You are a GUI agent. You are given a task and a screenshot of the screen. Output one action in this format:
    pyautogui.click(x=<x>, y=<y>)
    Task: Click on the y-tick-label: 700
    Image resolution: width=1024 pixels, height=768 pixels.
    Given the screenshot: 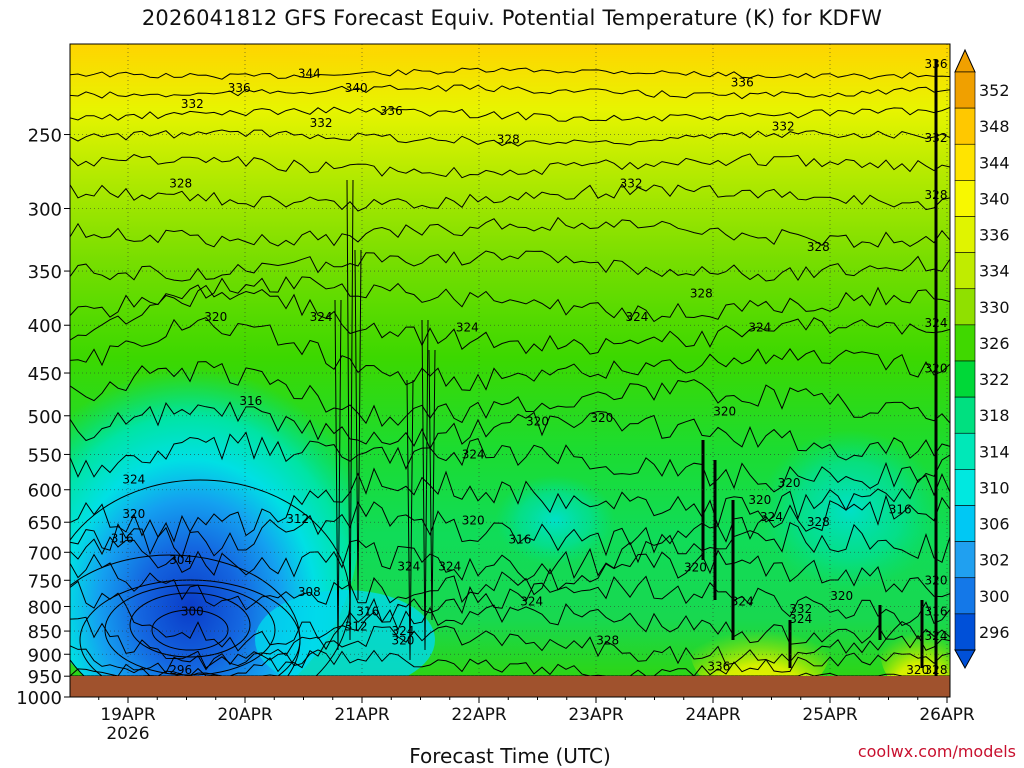 What is the action you would take?
    pyautogui.click(x=45, y=553)
    